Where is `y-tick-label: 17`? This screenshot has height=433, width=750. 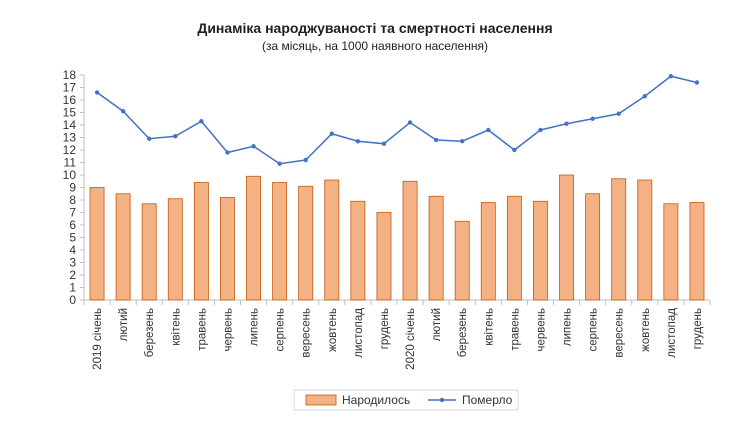 y-tick-label: 17 is located at coordinates (70, 88).